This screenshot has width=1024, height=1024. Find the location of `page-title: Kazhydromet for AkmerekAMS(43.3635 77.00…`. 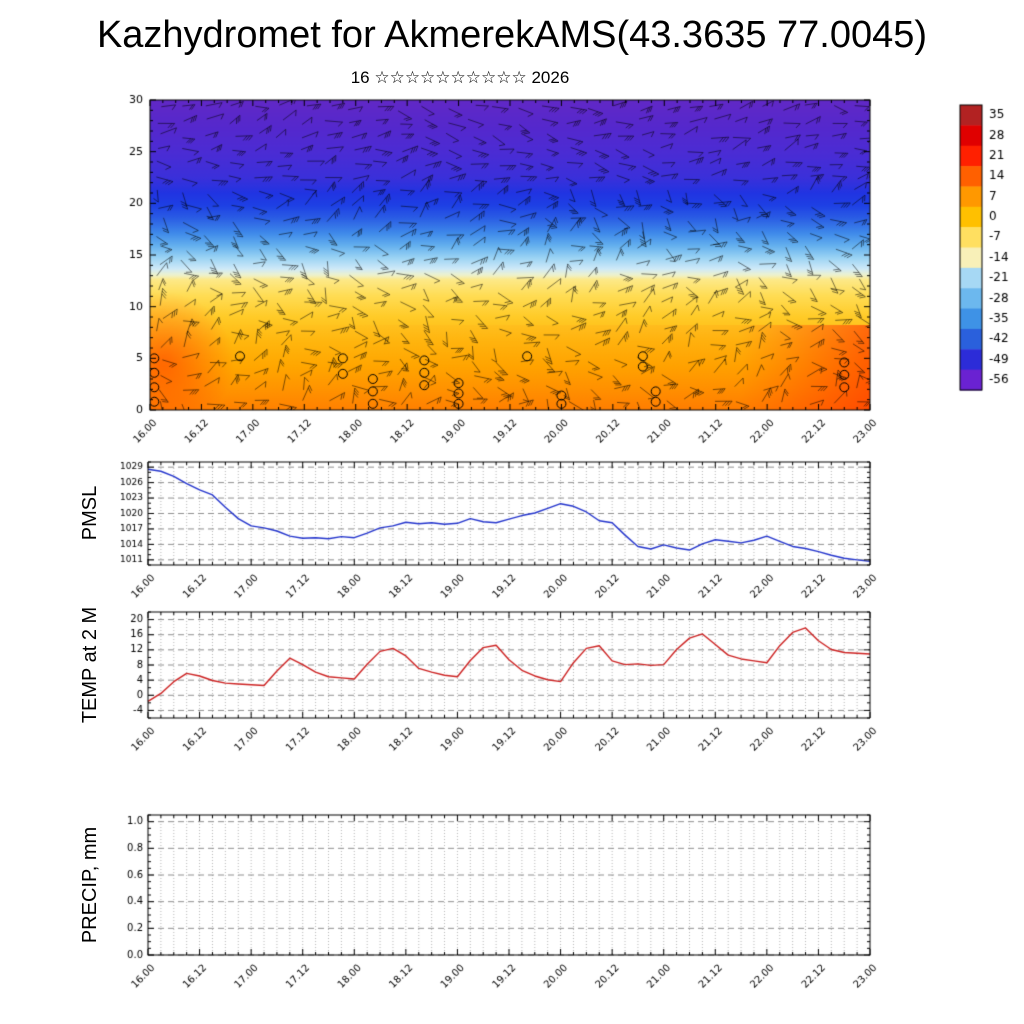

page-title: Kazhydromet for AkmerekAMS(43.3635 77.00… is located at coordinates (512, 35).